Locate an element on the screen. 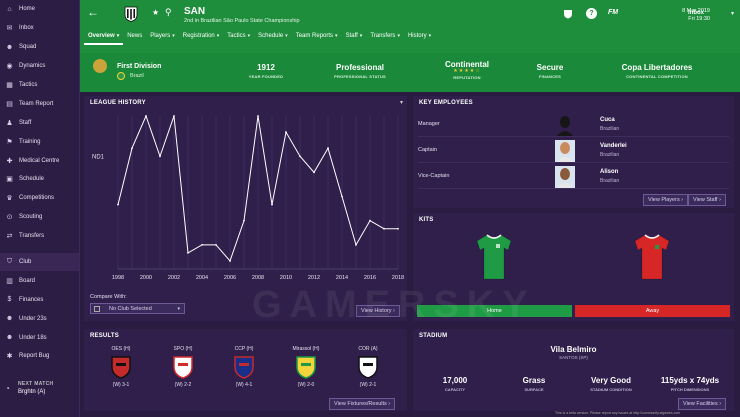 The width and height of the screenshot is (740, 417). back-arrow-icon: ← is located at coordinates (93, 12).